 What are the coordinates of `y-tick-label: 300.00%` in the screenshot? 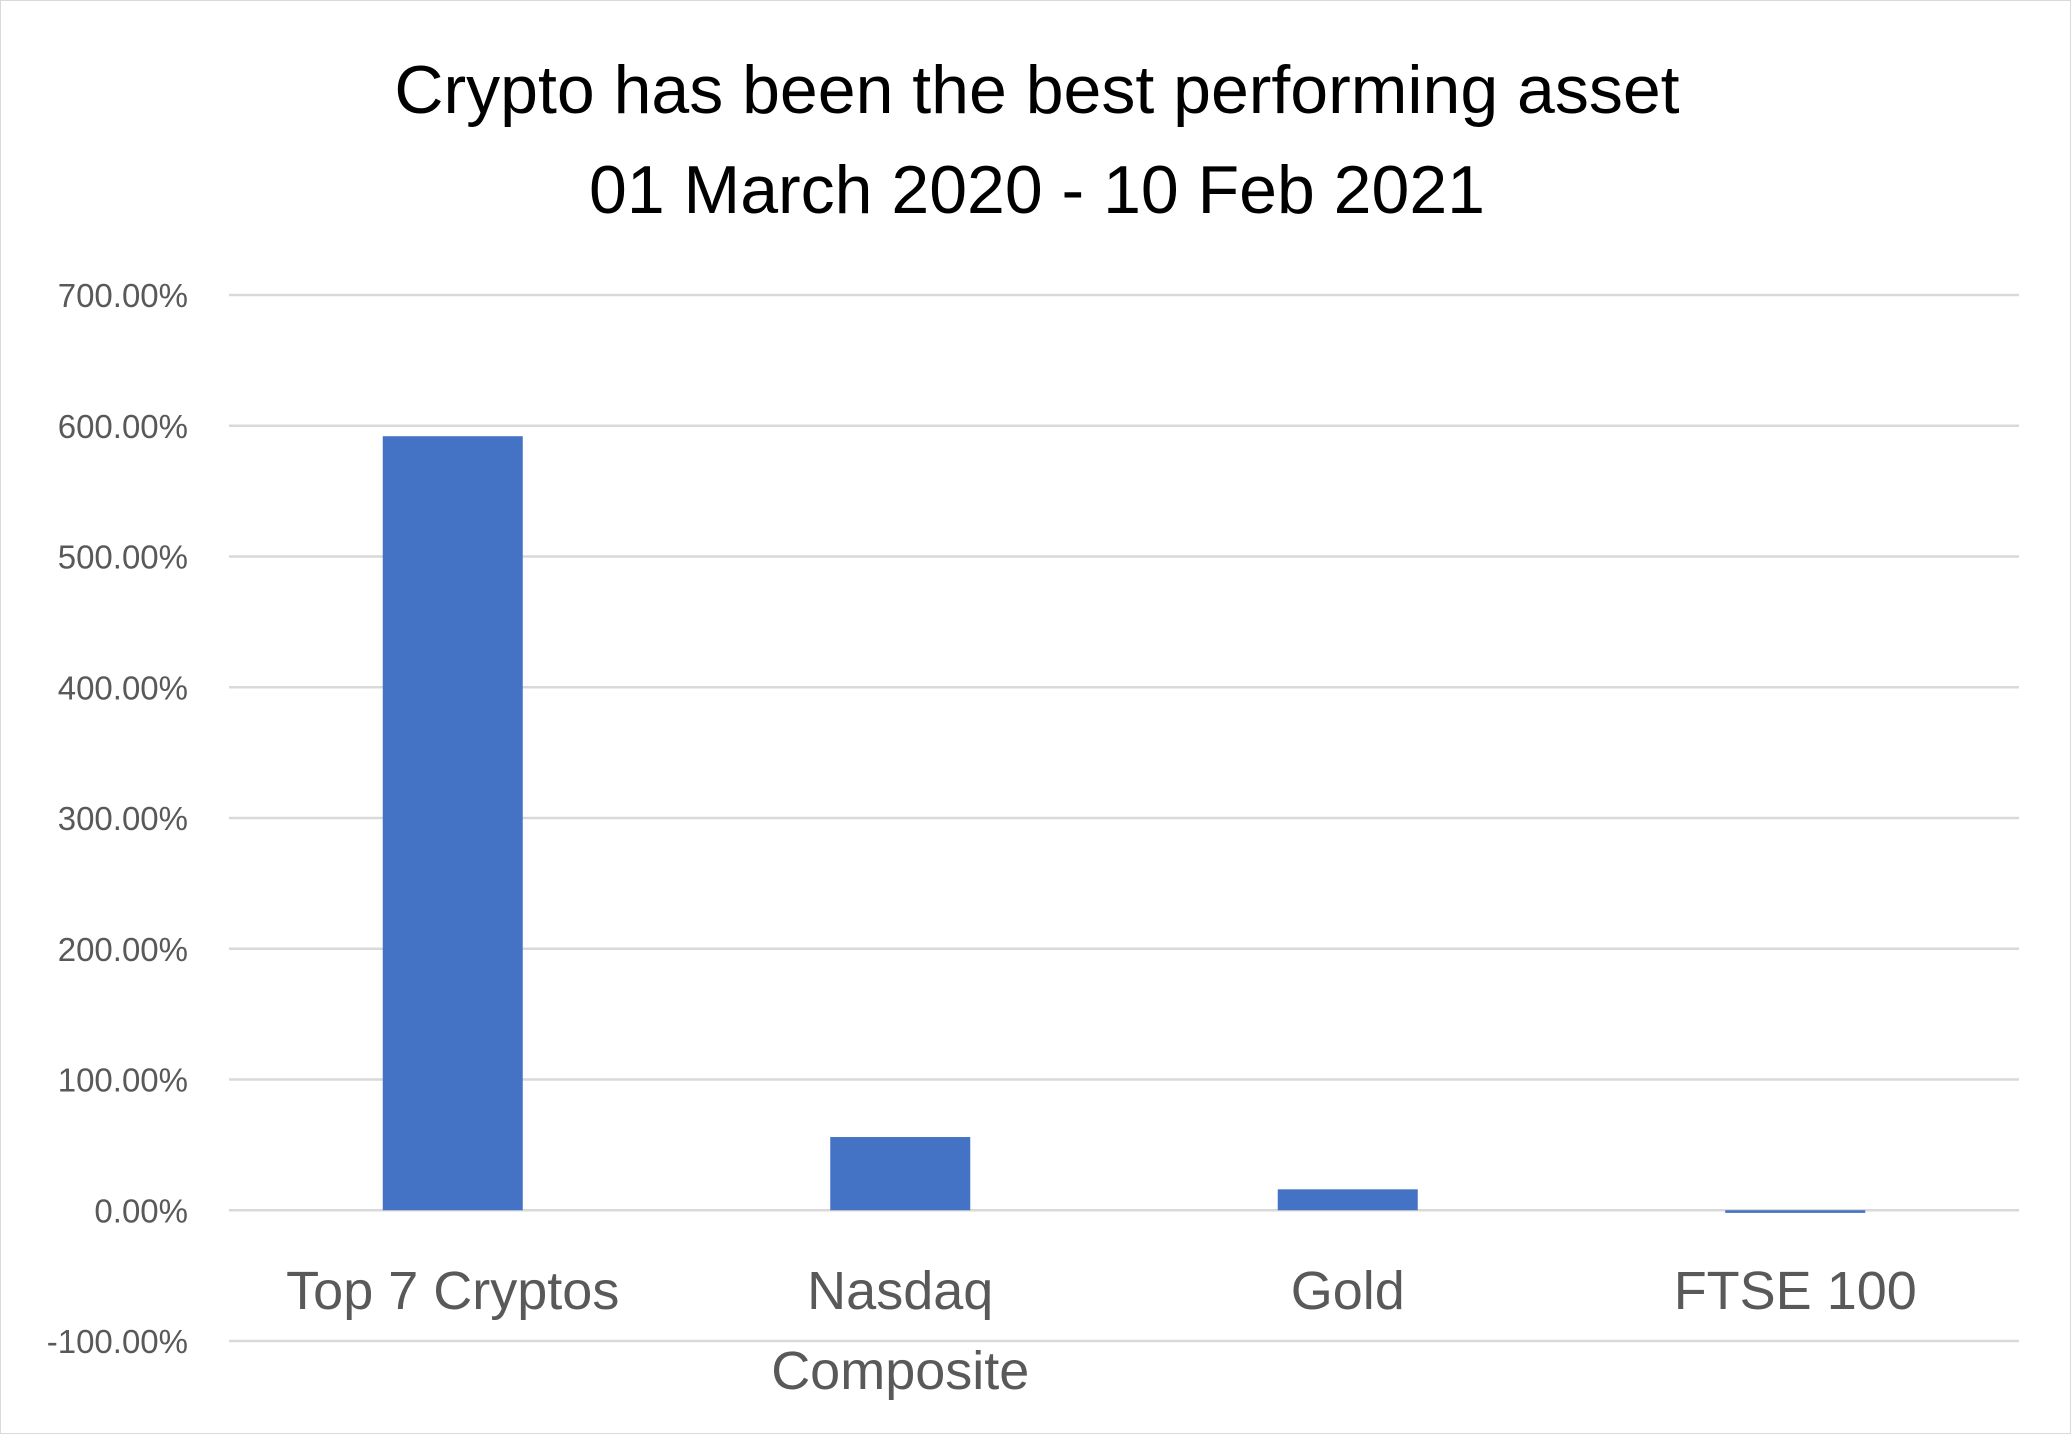 It's located at (123, 818).